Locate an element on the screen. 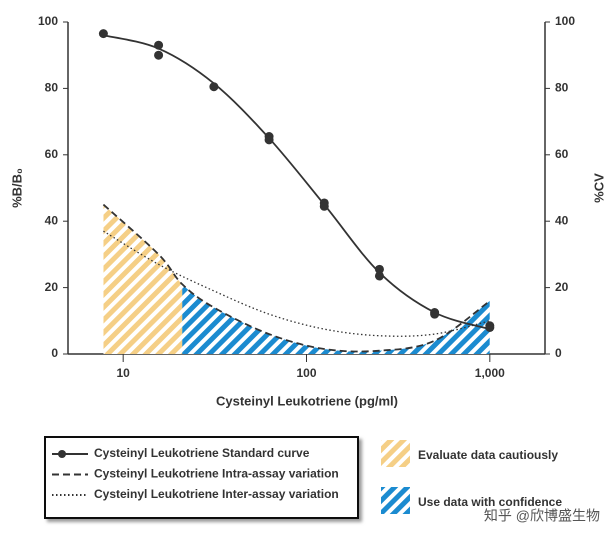 Image resolution: width=615 pixels, height=549 pixels. x-tick-label: 1,000 is located at coordinates (490, 373).